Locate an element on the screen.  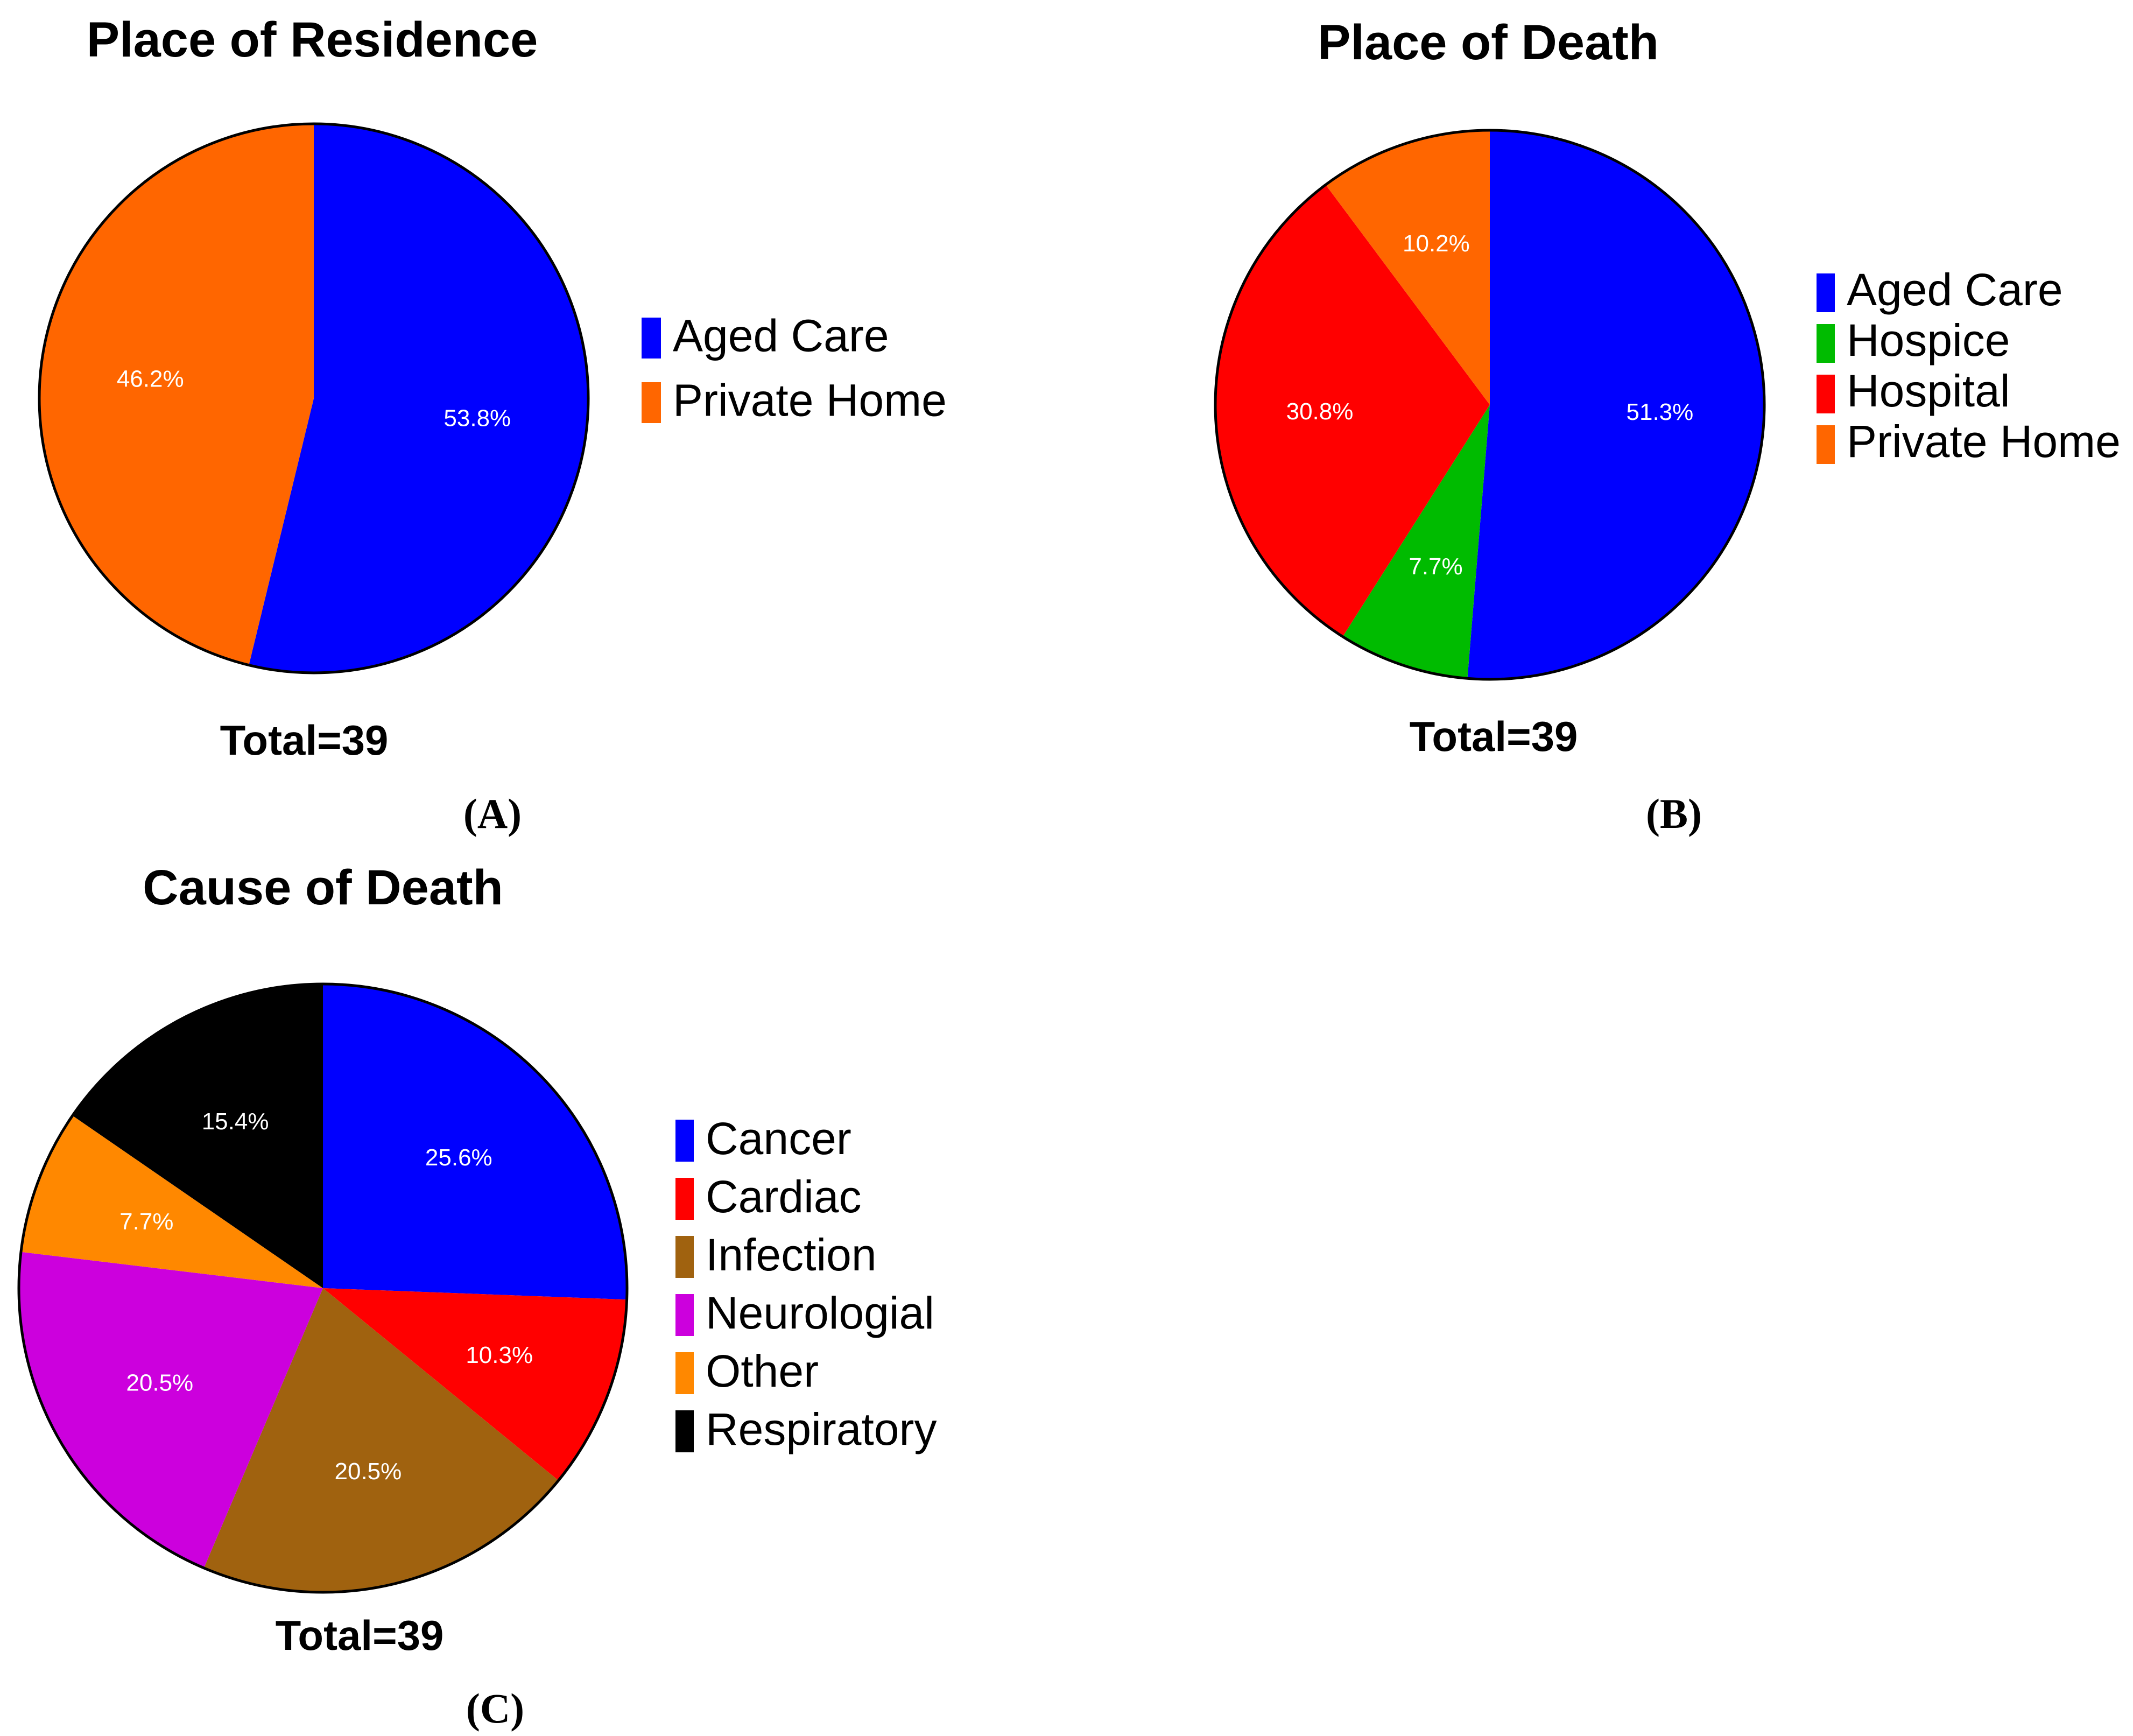
pie-slices: 53.8% 46.2% is located at coordinates (314, 398).